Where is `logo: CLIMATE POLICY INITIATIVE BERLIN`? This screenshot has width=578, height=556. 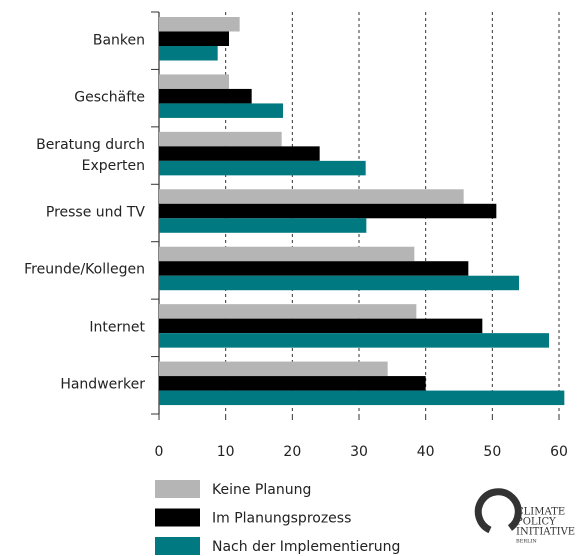
logo: CLIMATE POLICY INITIATIVE BERLIN is located at coordinates (524, 516).